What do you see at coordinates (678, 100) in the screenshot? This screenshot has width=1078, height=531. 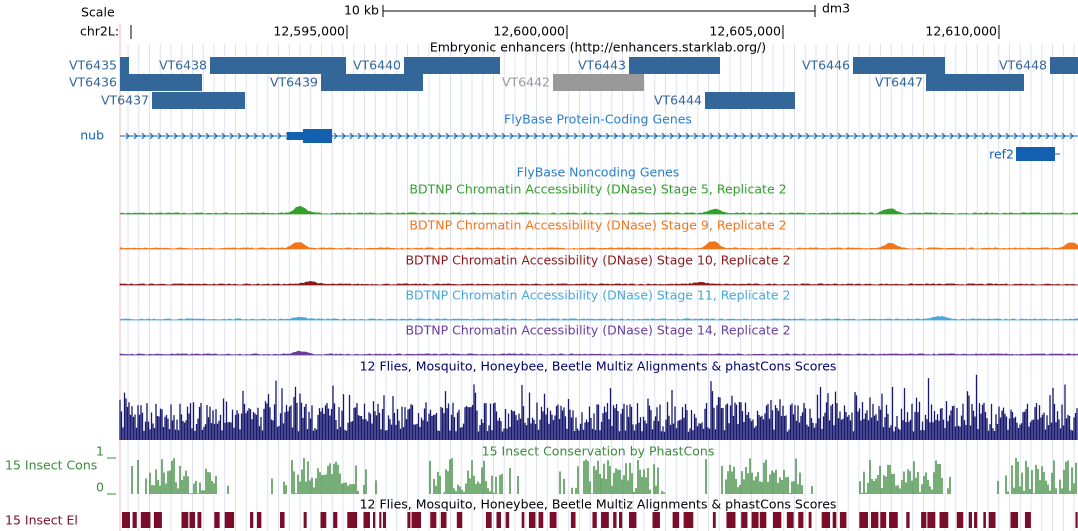 I see `enhancer-label: VT6444` at bounding box center [678, 100].